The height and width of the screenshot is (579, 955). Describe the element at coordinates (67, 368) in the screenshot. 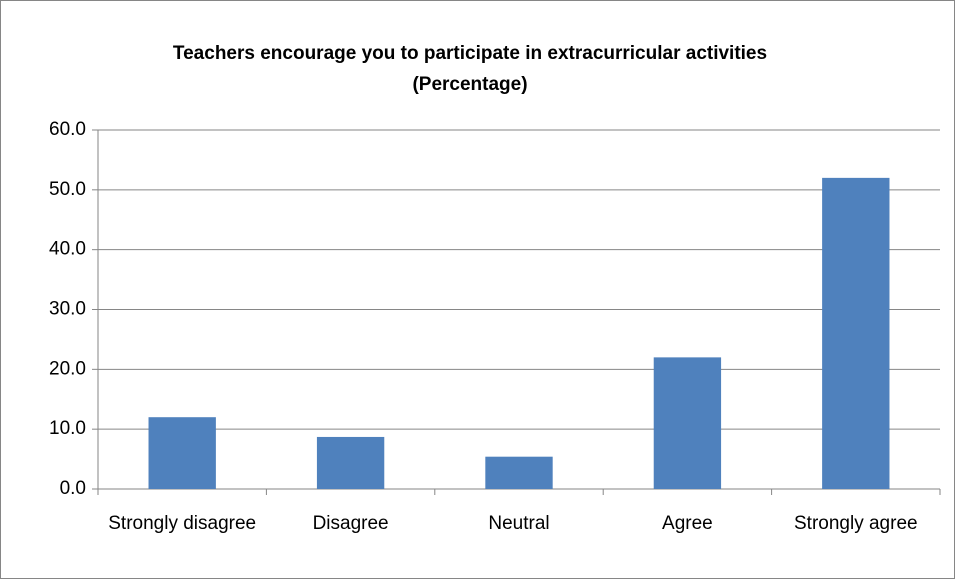

I see `y-tick-label: 20.0` at that location.